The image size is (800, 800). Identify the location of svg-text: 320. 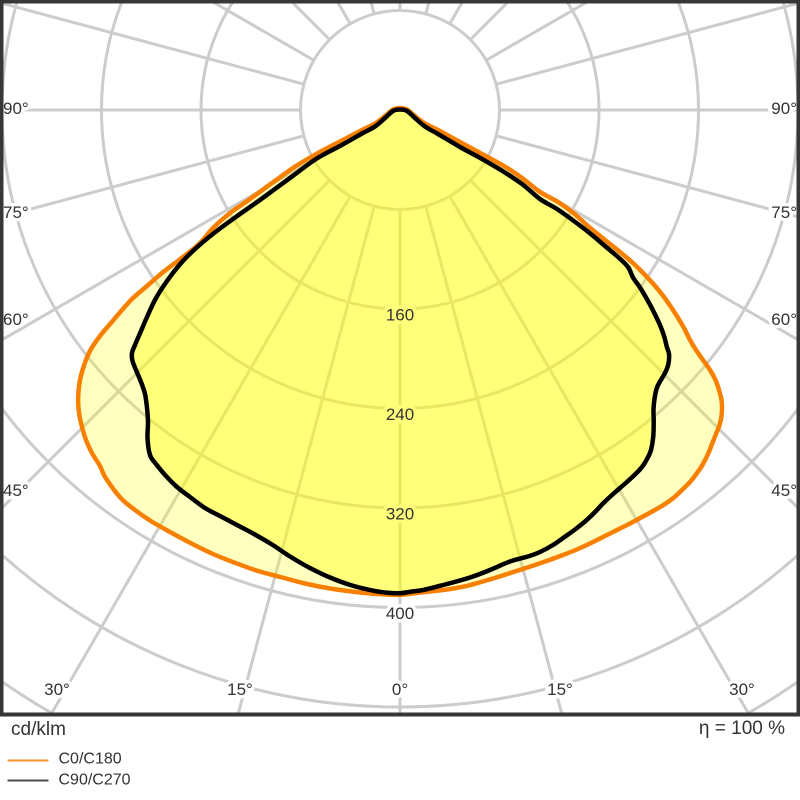
(400, 514).